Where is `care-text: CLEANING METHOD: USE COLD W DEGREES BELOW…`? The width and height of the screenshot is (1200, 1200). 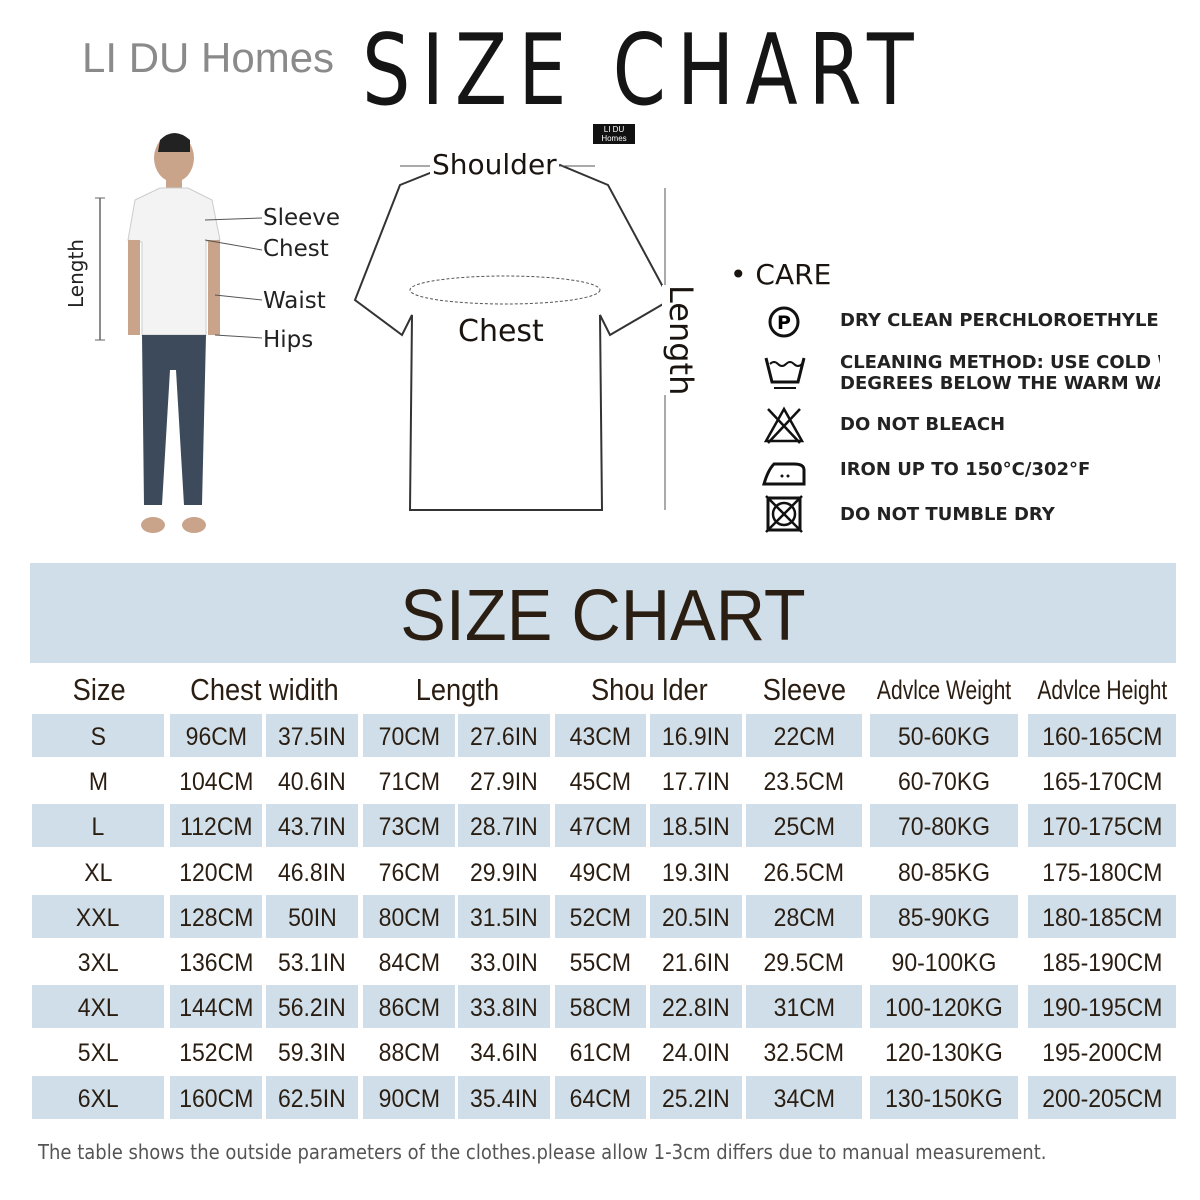
care-text: CLEANING METHOD: USE COLD W DEGREES BELOW… is located at coordinates (1000, 373).